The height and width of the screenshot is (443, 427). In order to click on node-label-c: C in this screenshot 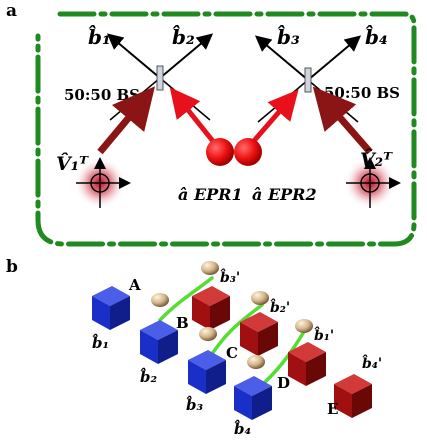, I will do `click(232, 353)`.